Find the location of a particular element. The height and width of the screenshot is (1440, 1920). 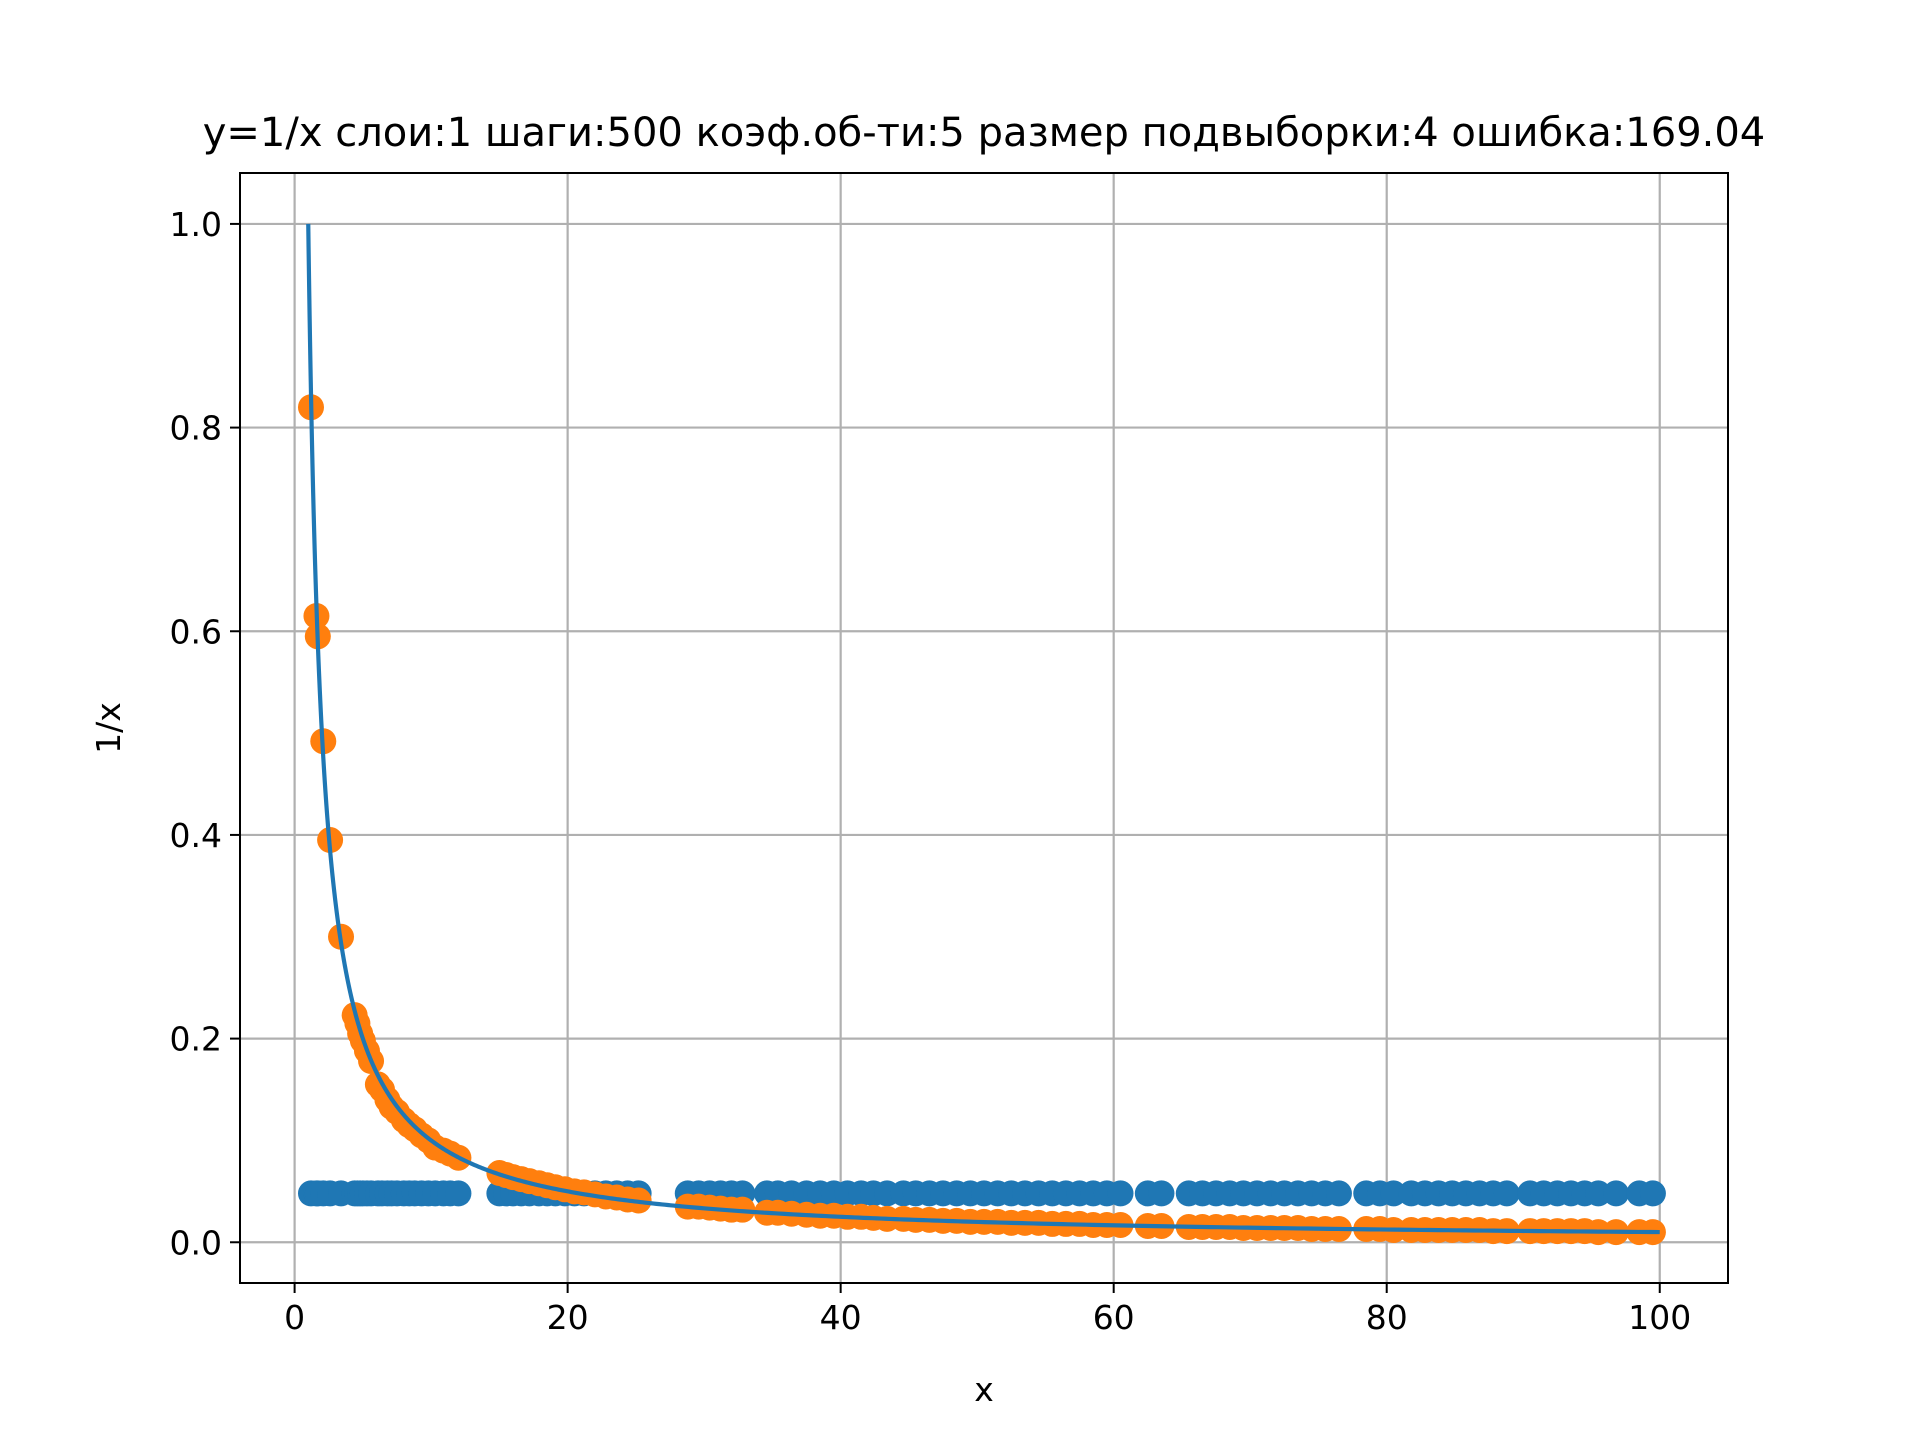

y-axis-label: 1/x is located at coordinates (108, 728).